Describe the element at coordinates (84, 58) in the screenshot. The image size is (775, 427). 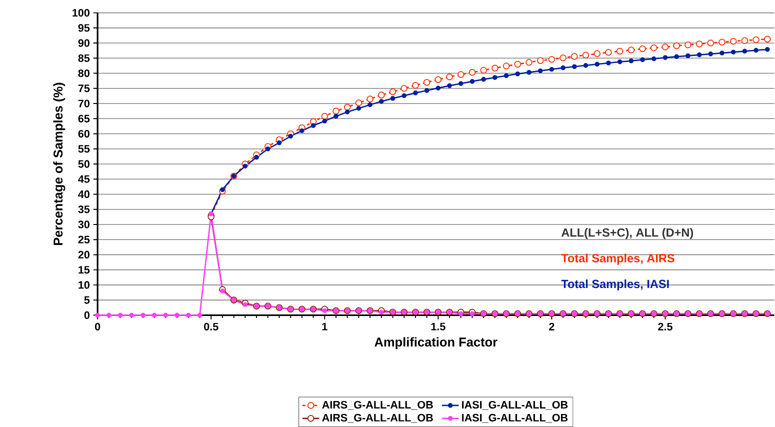
I see `y-tick-label: 85` at that location.